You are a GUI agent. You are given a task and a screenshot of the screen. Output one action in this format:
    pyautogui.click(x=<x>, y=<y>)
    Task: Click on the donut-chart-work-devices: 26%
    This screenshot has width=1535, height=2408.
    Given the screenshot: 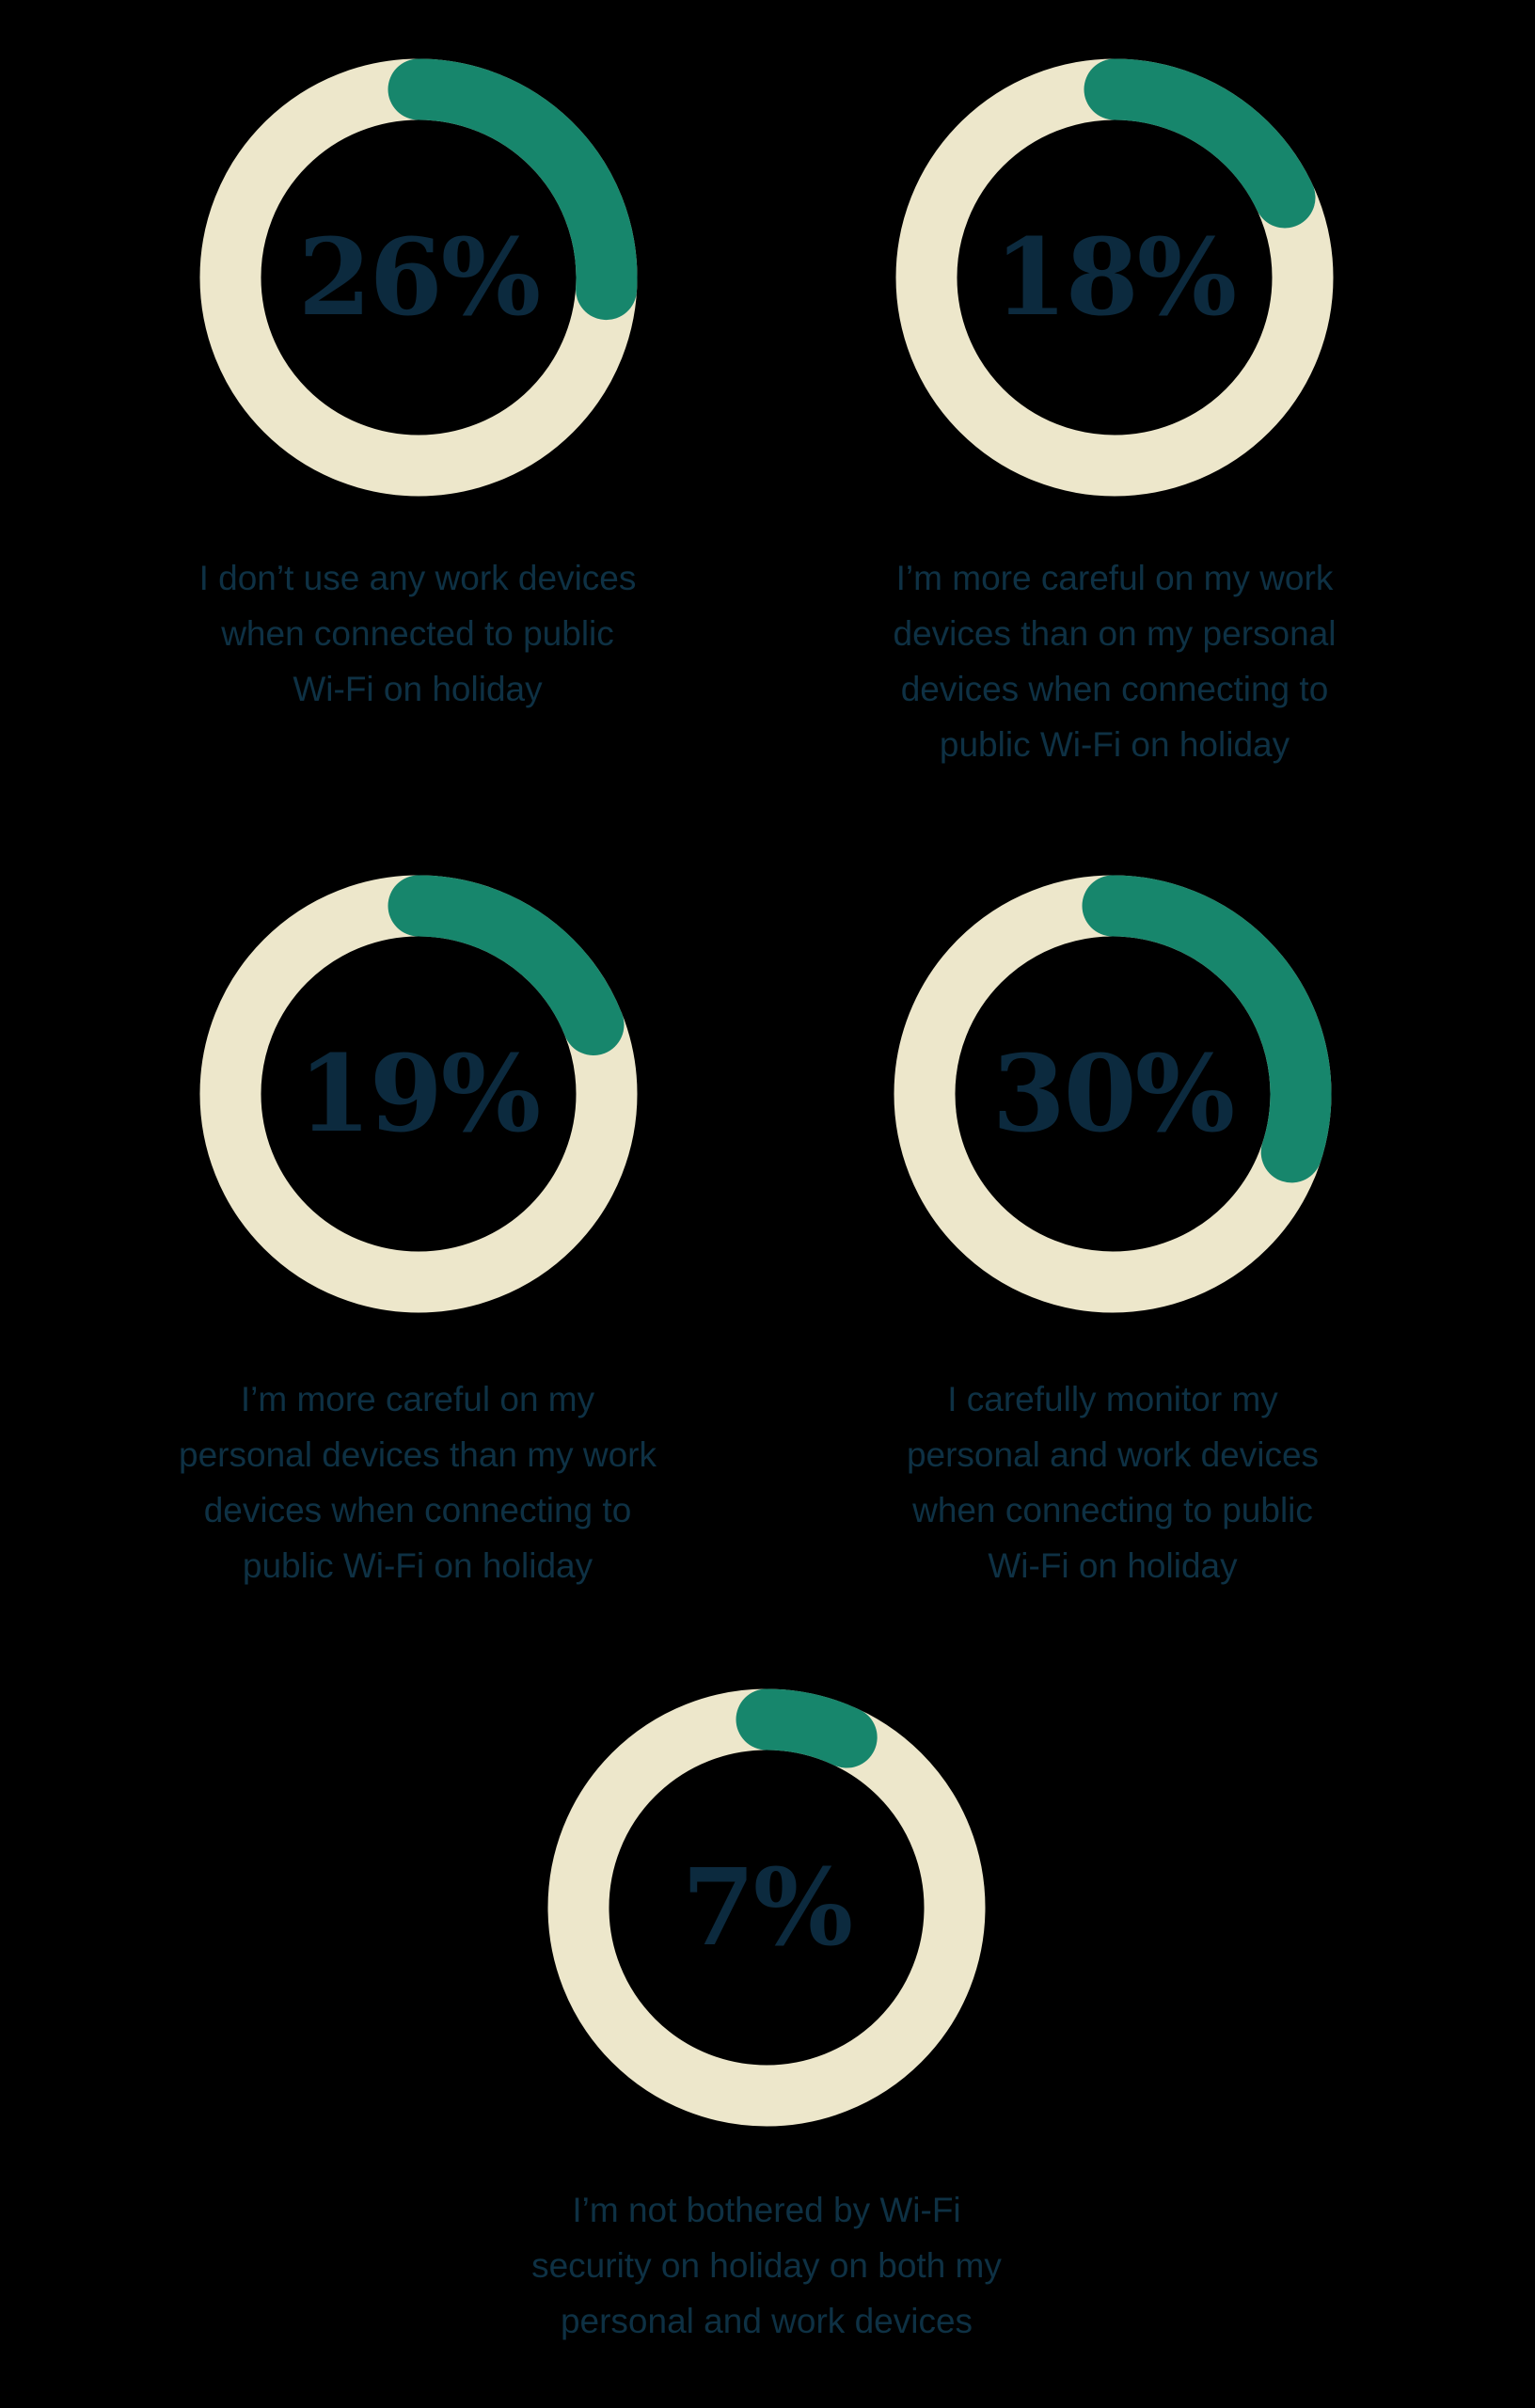 What is the action you would take?
    pyautogui.click(x=418, y=277)
    